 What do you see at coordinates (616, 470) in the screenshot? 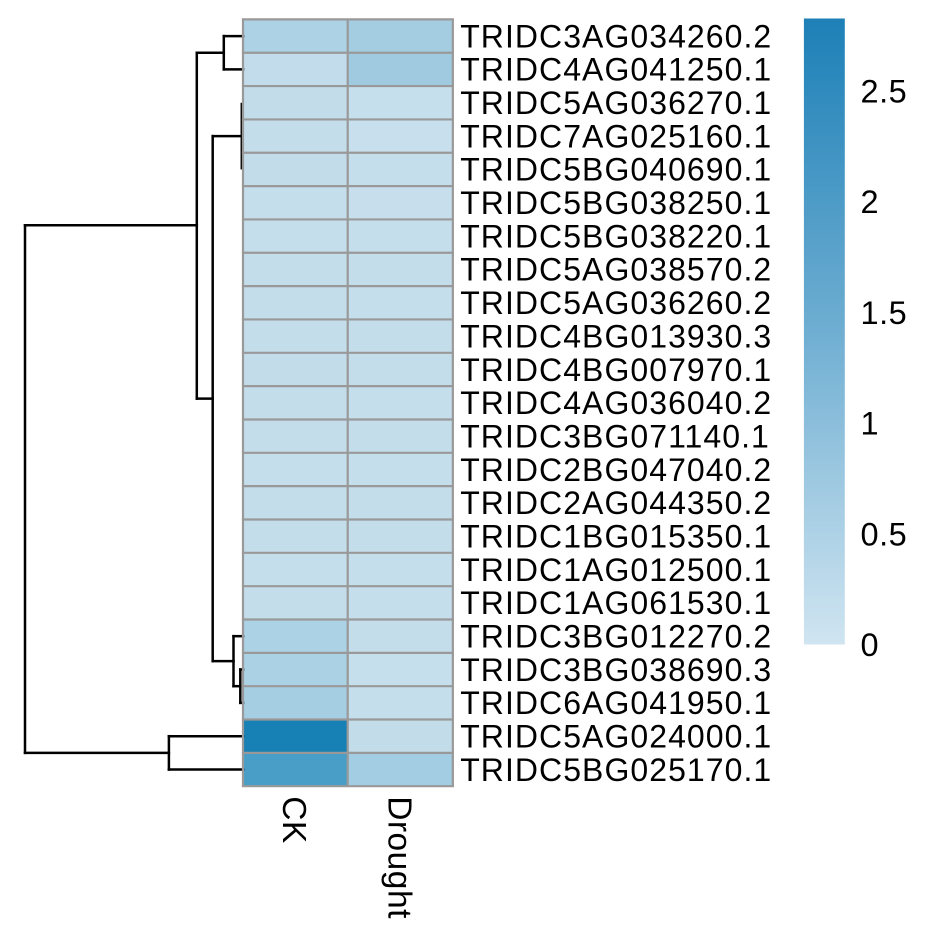
I see `svg-text: TRIDC2BG047040.2` at bounding box center [616, 470].